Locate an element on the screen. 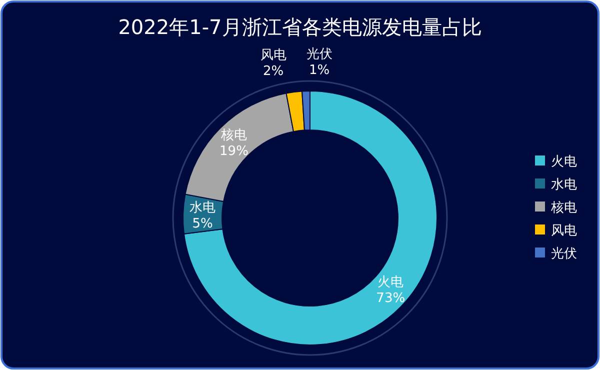 The width and height of the screenshot is (600, 370). data-label: 2% is located at coordinates (273, 72).